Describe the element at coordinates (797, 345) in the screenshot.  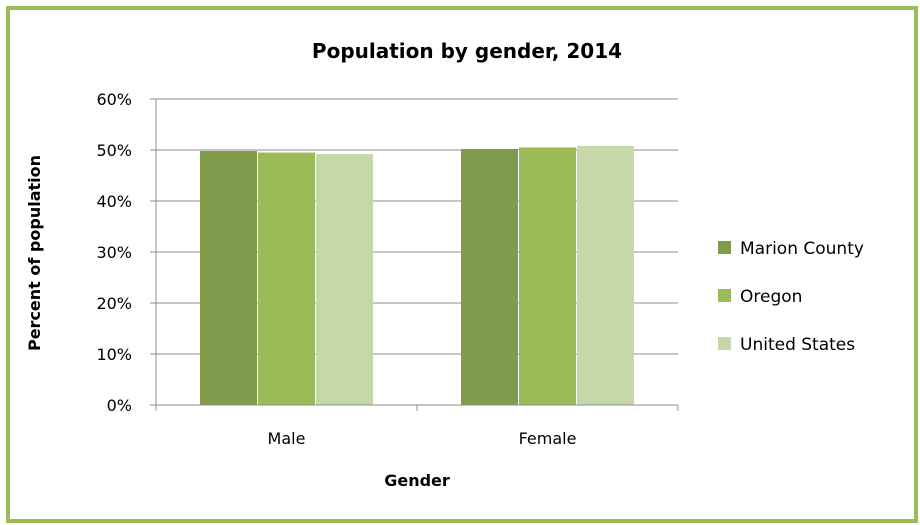
I see `legend-label: United States` at that location.